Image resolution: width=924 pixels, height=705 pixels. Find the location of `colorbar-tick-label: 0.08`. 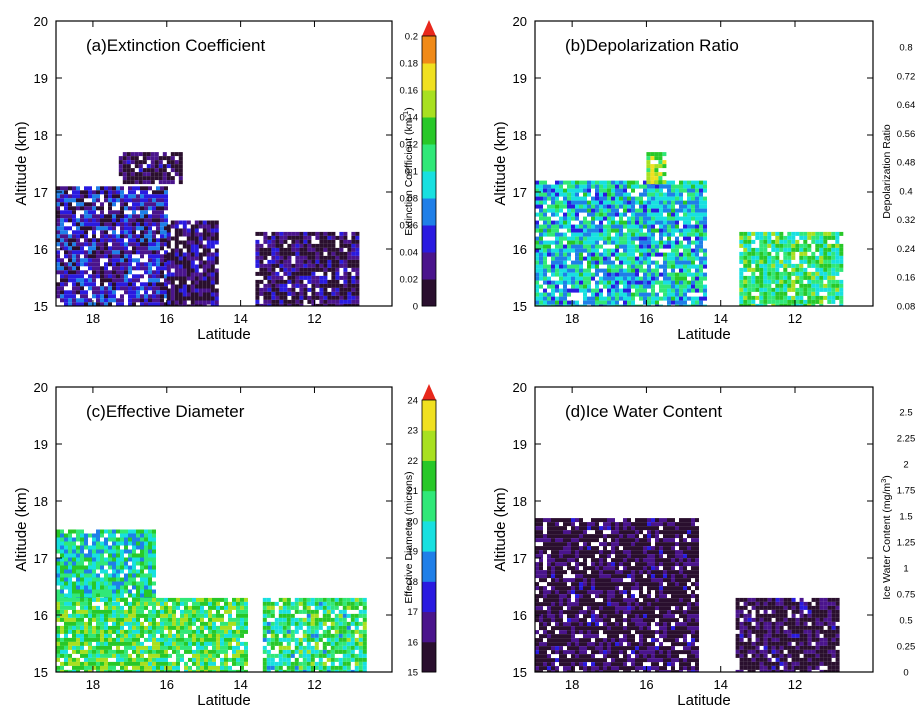

colorbar-tick-label: 0.08 is located at coordinates (906, 307).